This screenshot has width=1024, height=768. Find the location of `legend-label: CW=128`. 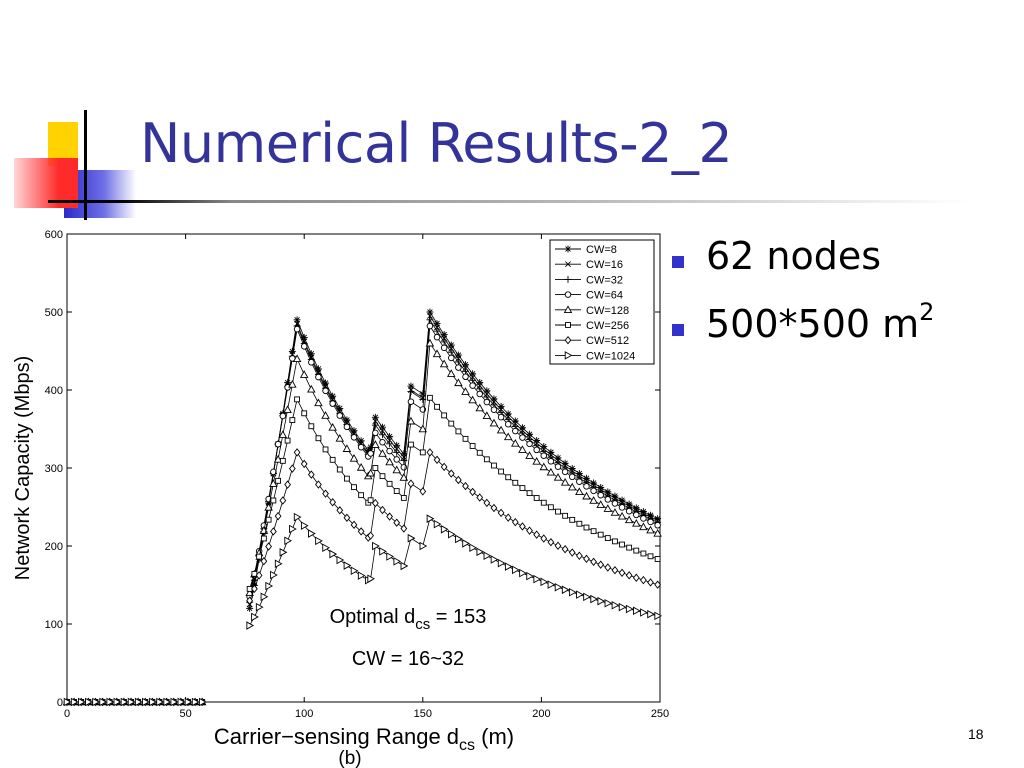

legend-label: CW=128 is located at coordinates (607, 311).